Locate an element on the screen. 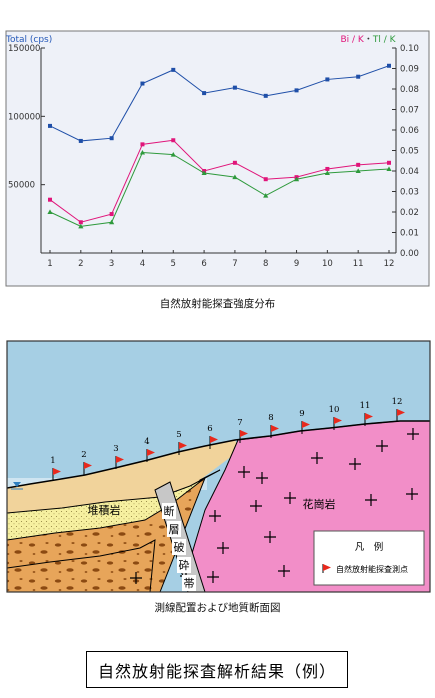  x-tick-label: 3 is located at coordinates (111, 264).